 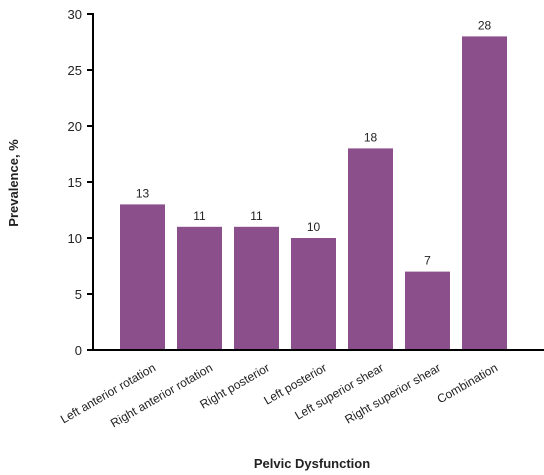 I want to click on bar-data-label: 10, so click(x=314, y=227).